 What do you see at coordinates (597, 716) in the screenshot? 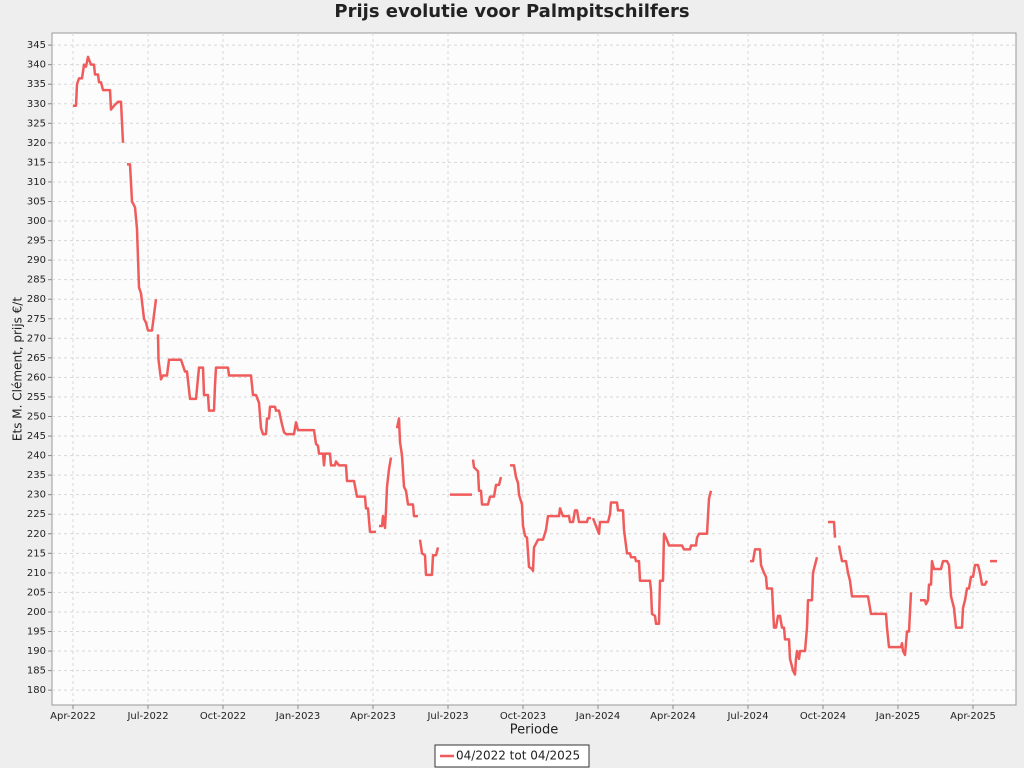
I see `x-tick-label: Jan-2024` at bounding box center [597, 716].